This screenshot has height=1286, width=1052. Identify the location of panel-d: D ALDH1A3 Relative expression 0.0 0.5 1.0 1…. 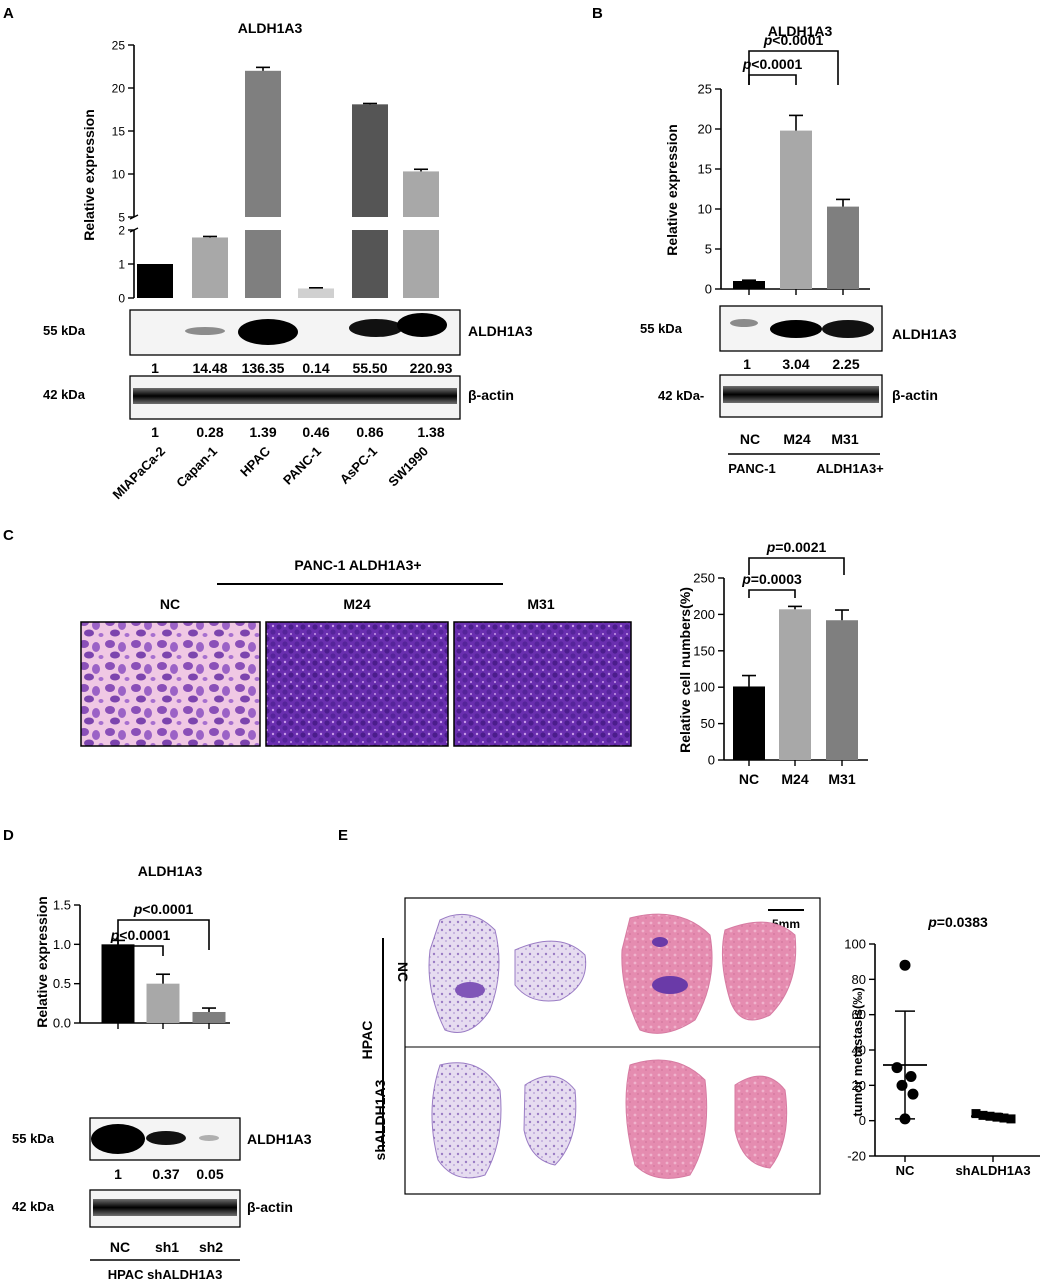
(157, 1054).